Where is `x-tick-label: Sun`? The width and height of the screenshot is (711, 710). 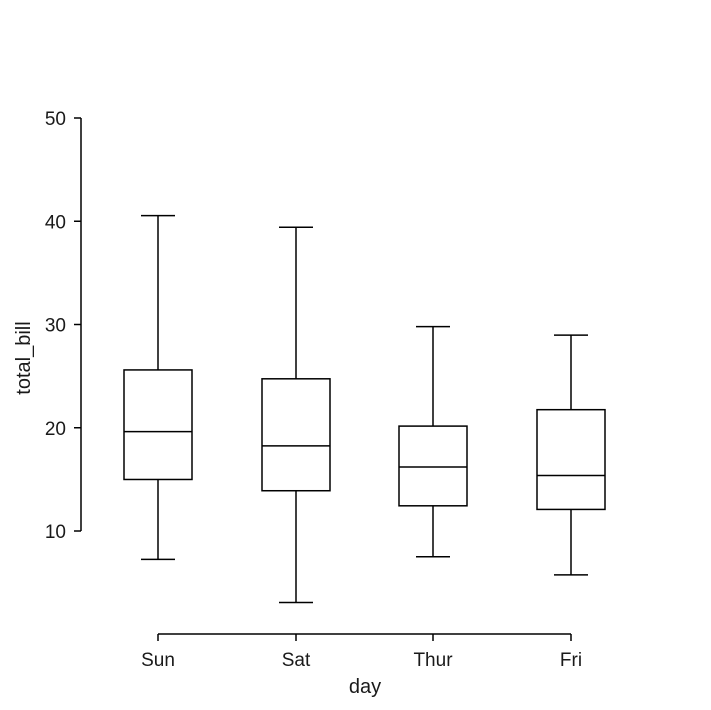 x-tick-label: Sun is located at coordinates (158, 660).